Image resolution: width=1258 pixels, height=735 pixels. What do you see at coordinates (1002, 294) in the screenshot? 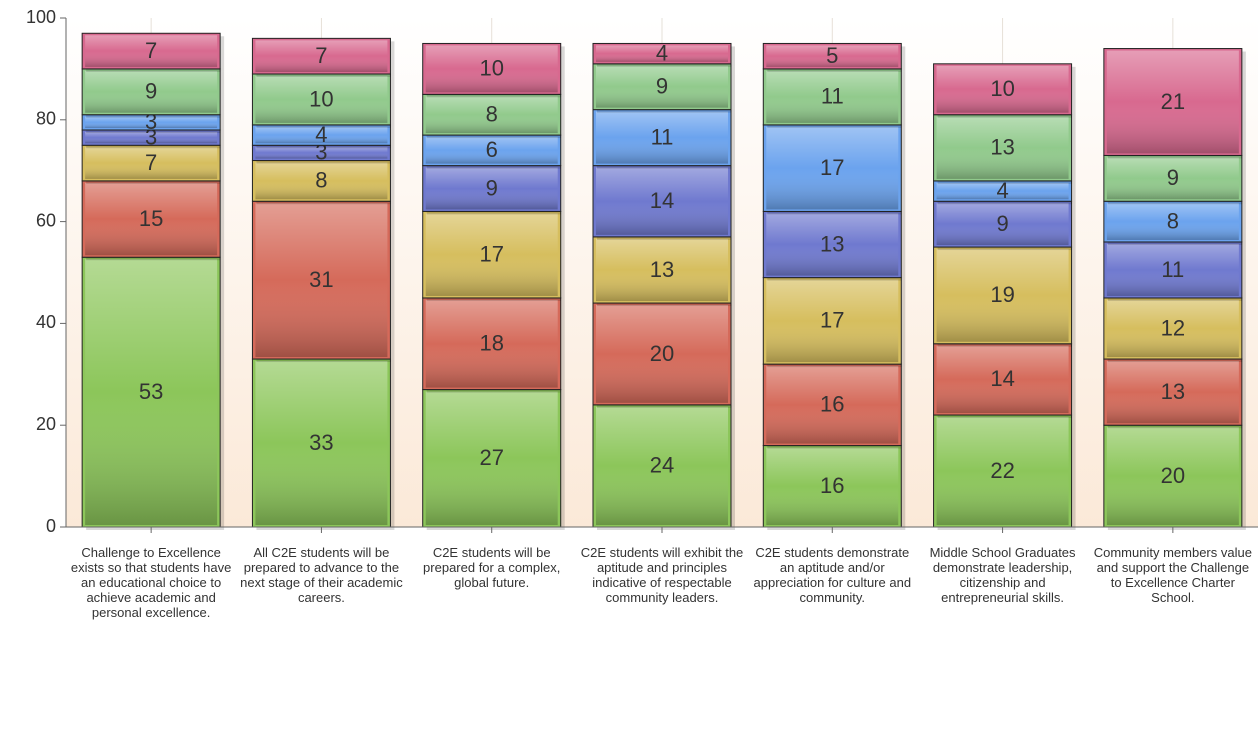
I see `data-label: 19` at bounding box center [1002, 294].